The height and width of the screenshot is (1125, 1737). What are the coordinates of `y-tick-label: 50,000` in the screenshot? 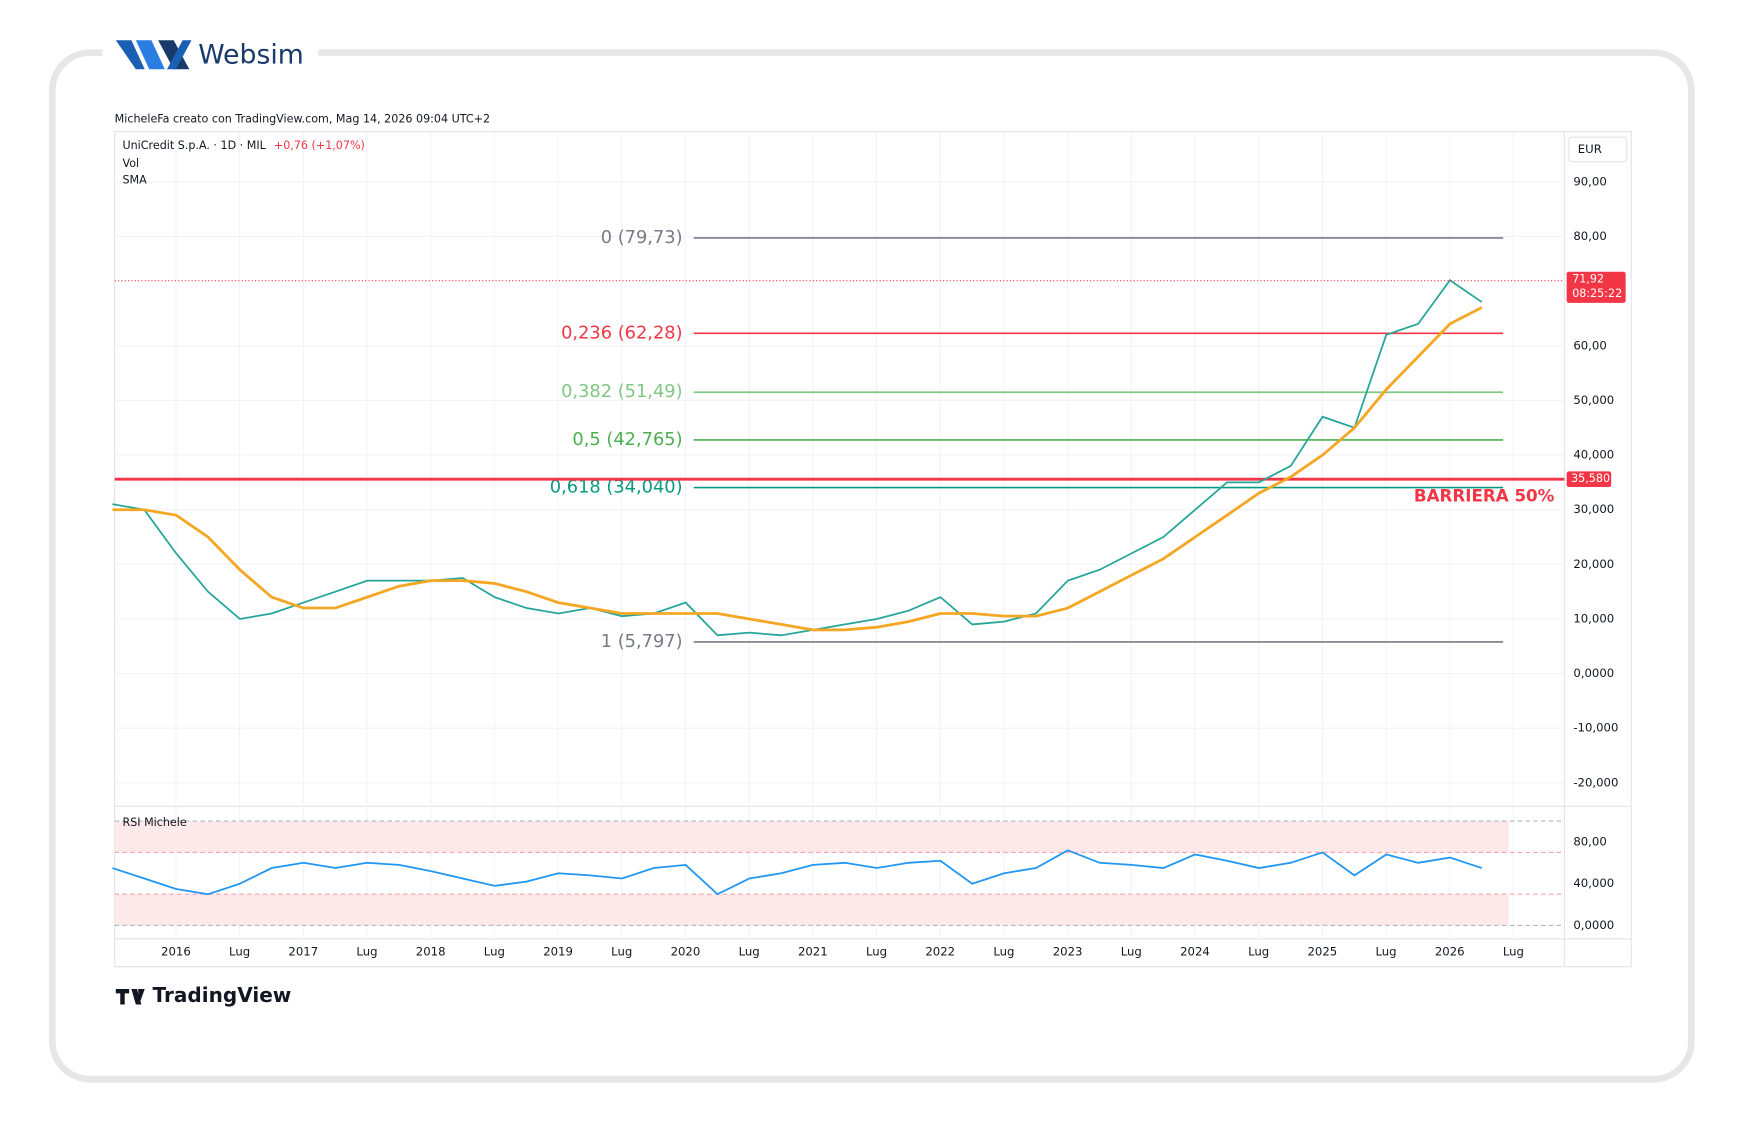 It's located at (1593, 400).